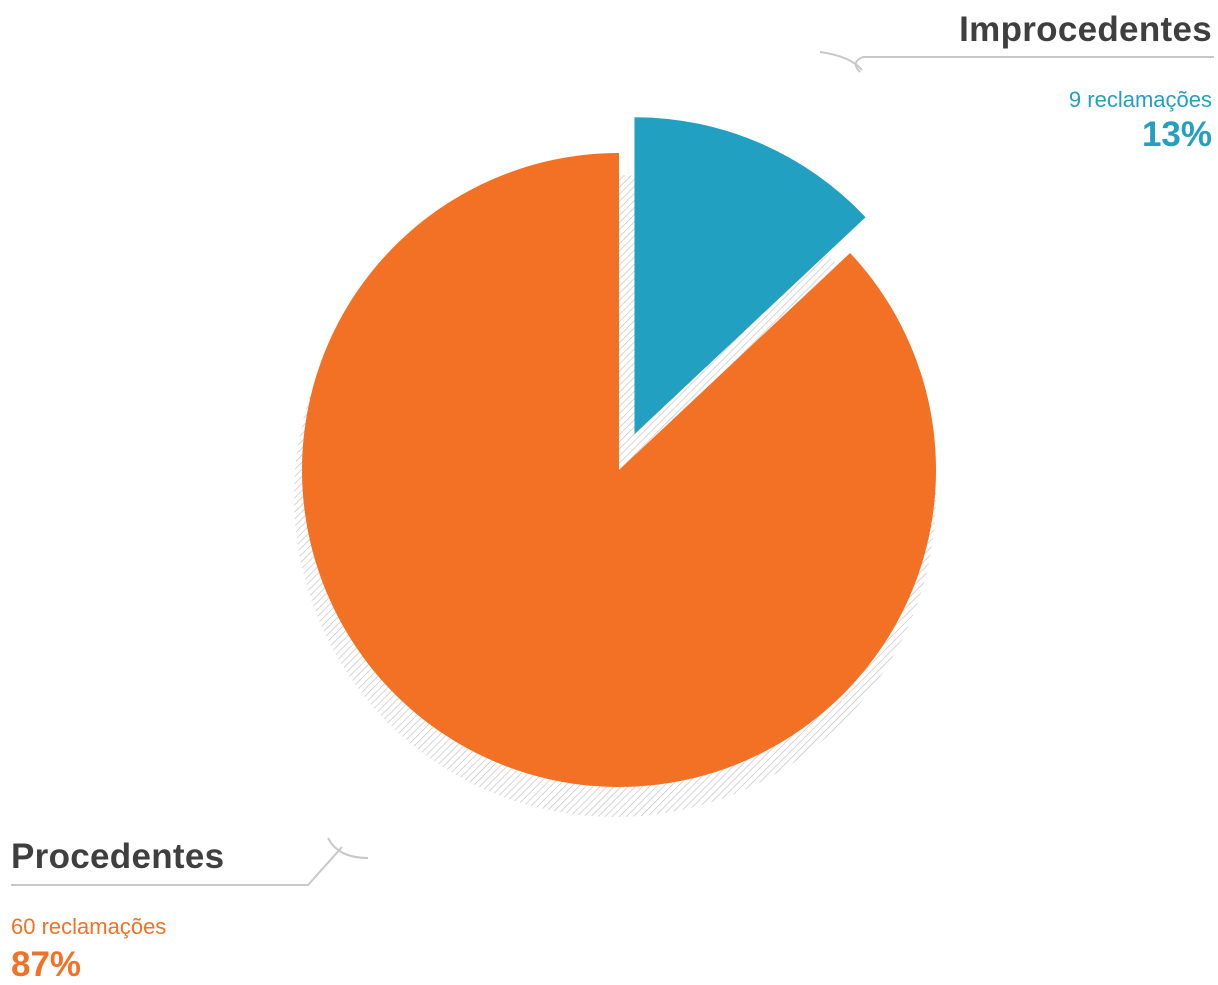  What do you see at coordinates (1085, 29) in the screenshot?
I see `improcedentes-label: Improcedentes` at bounding box center [1085, 29].